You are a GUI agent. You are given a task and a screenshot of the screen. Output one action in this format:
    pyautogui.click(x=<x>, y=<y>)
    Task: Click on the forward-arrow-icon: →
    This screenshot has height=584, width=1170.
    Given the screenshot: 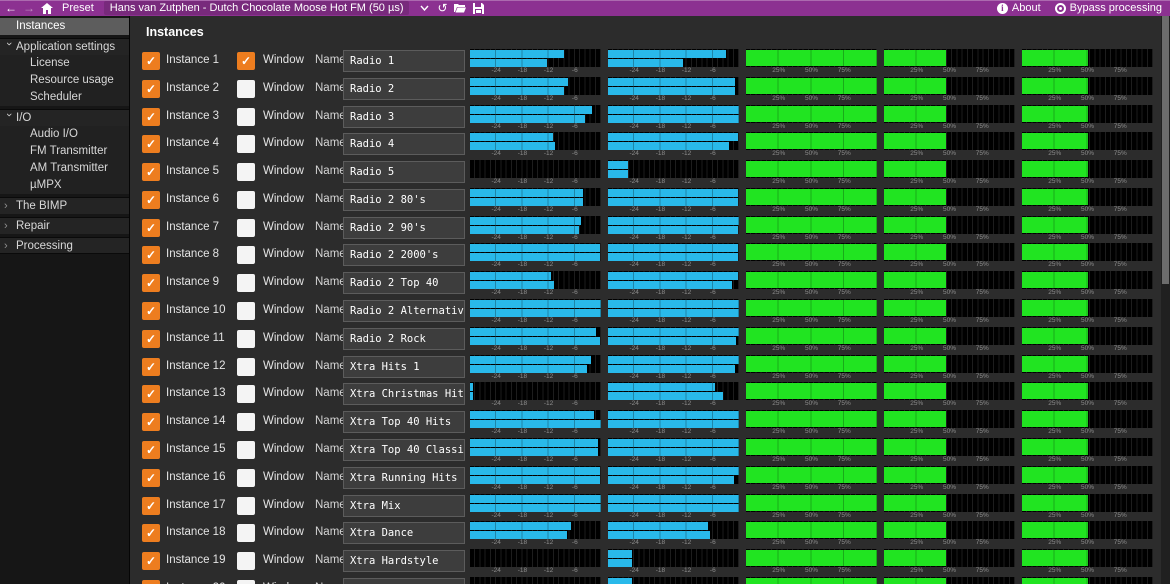 What is the action you would take?
    pyautogui.click(x=29, y=8)
    